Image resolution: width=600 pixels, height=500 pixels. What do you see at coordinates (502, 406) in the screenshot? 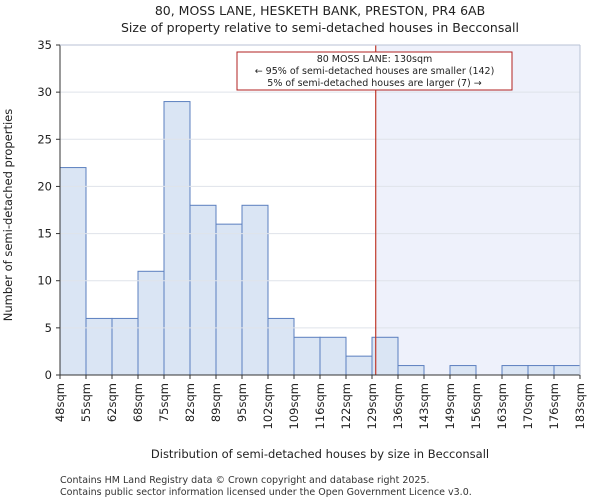
I see `x-tick-label: 163sqm` at bounding box center [502, 406].